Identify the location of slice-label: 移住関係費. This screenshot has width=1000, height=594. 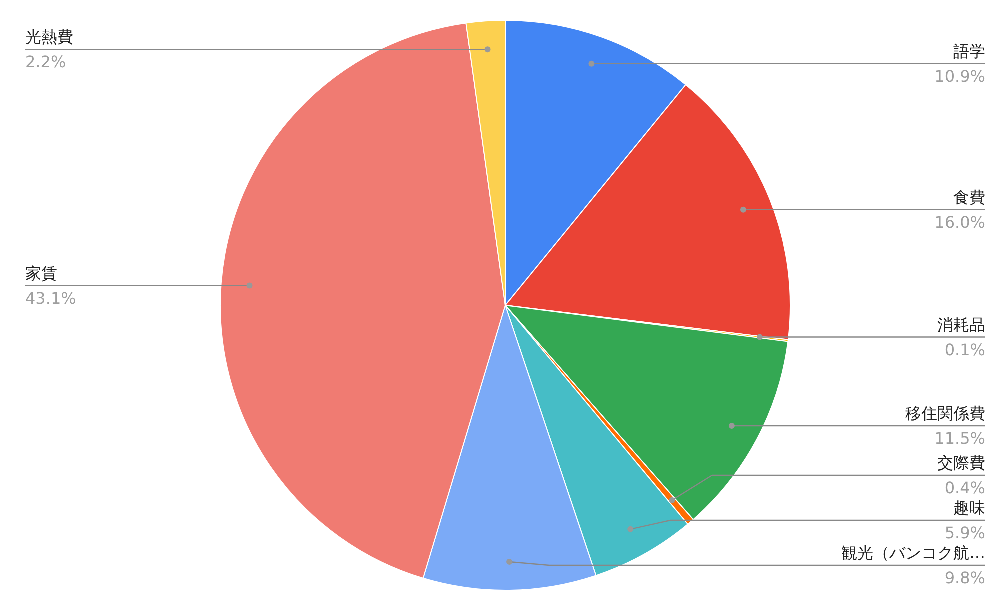
(946, 413).